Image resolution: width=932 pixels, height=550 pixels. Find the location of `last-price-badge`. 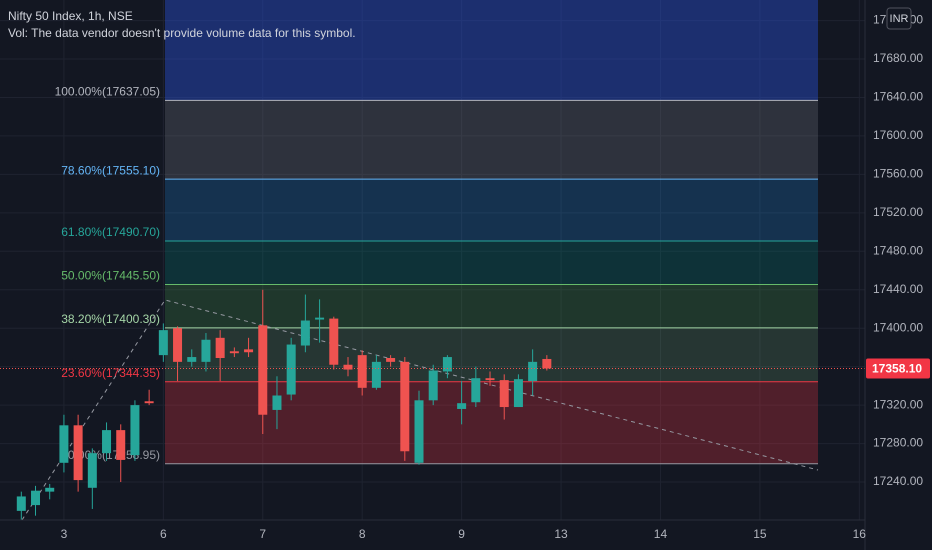

last-price-badge is located at coordinates (898, 368).